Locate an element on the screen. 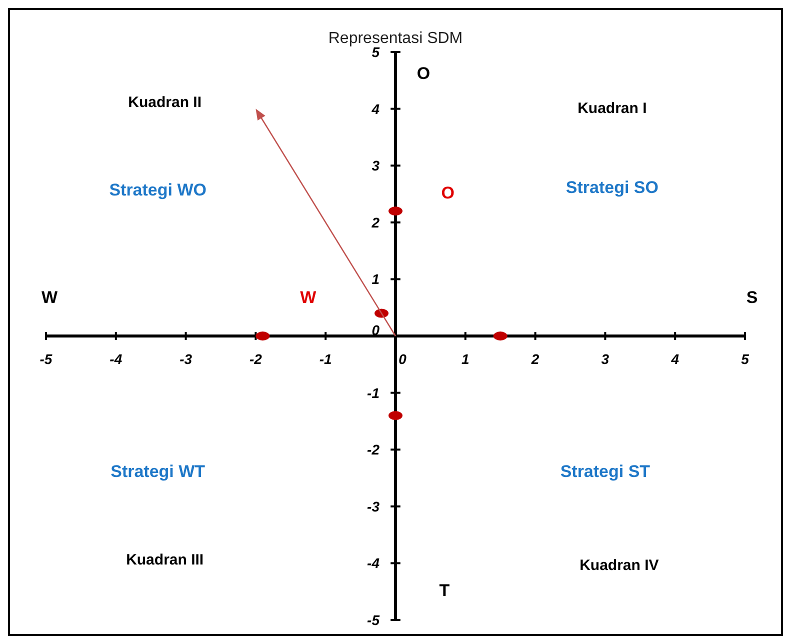 This screenshot has height=644, width=791. x-tick-label: -5 is located at coordinates (46, 359).